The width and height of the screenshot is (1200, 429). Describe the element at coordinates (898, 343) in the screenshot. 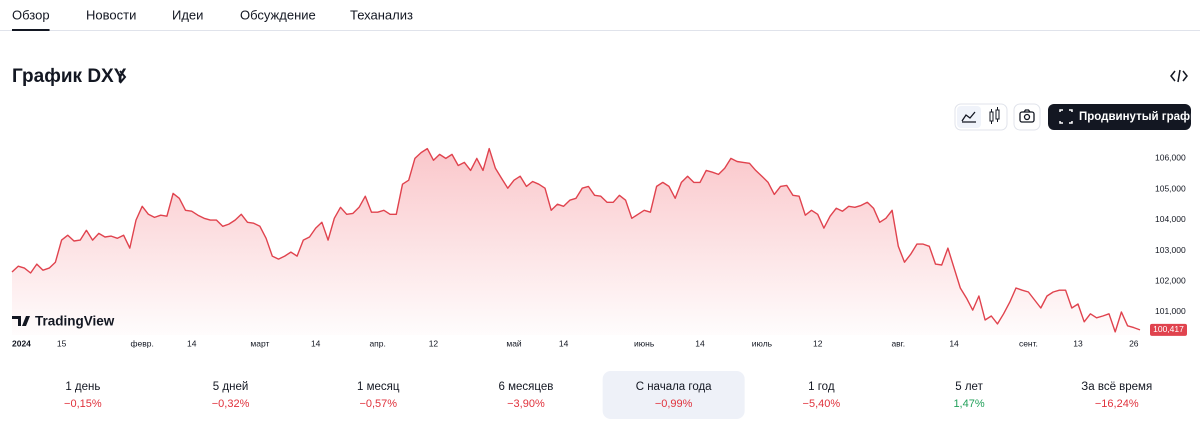

I see `x-tick-label: авг.` at that location.